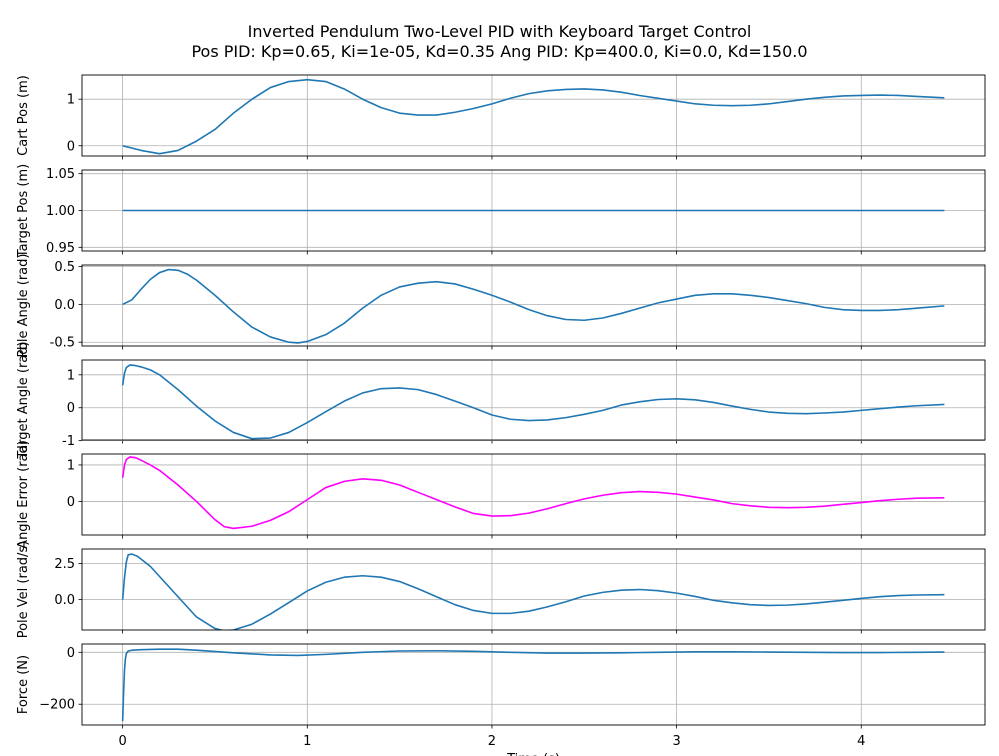 The height and width of the screenshot is (756, 999). Describe the element at coordinates (62, 343) in the screenshot. I see `y-tick-label: -0.5` at that location.